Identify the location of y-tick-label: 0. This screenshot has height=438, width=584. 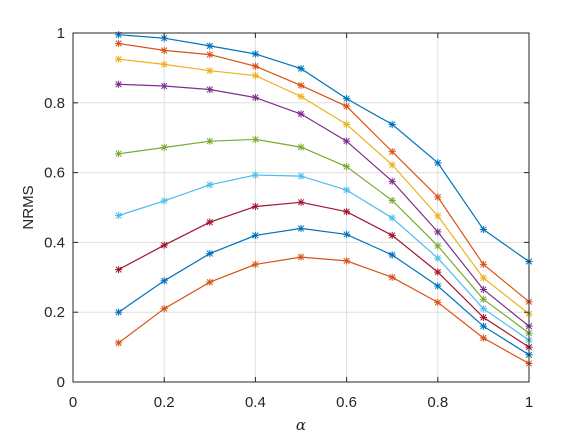
(61, 382).